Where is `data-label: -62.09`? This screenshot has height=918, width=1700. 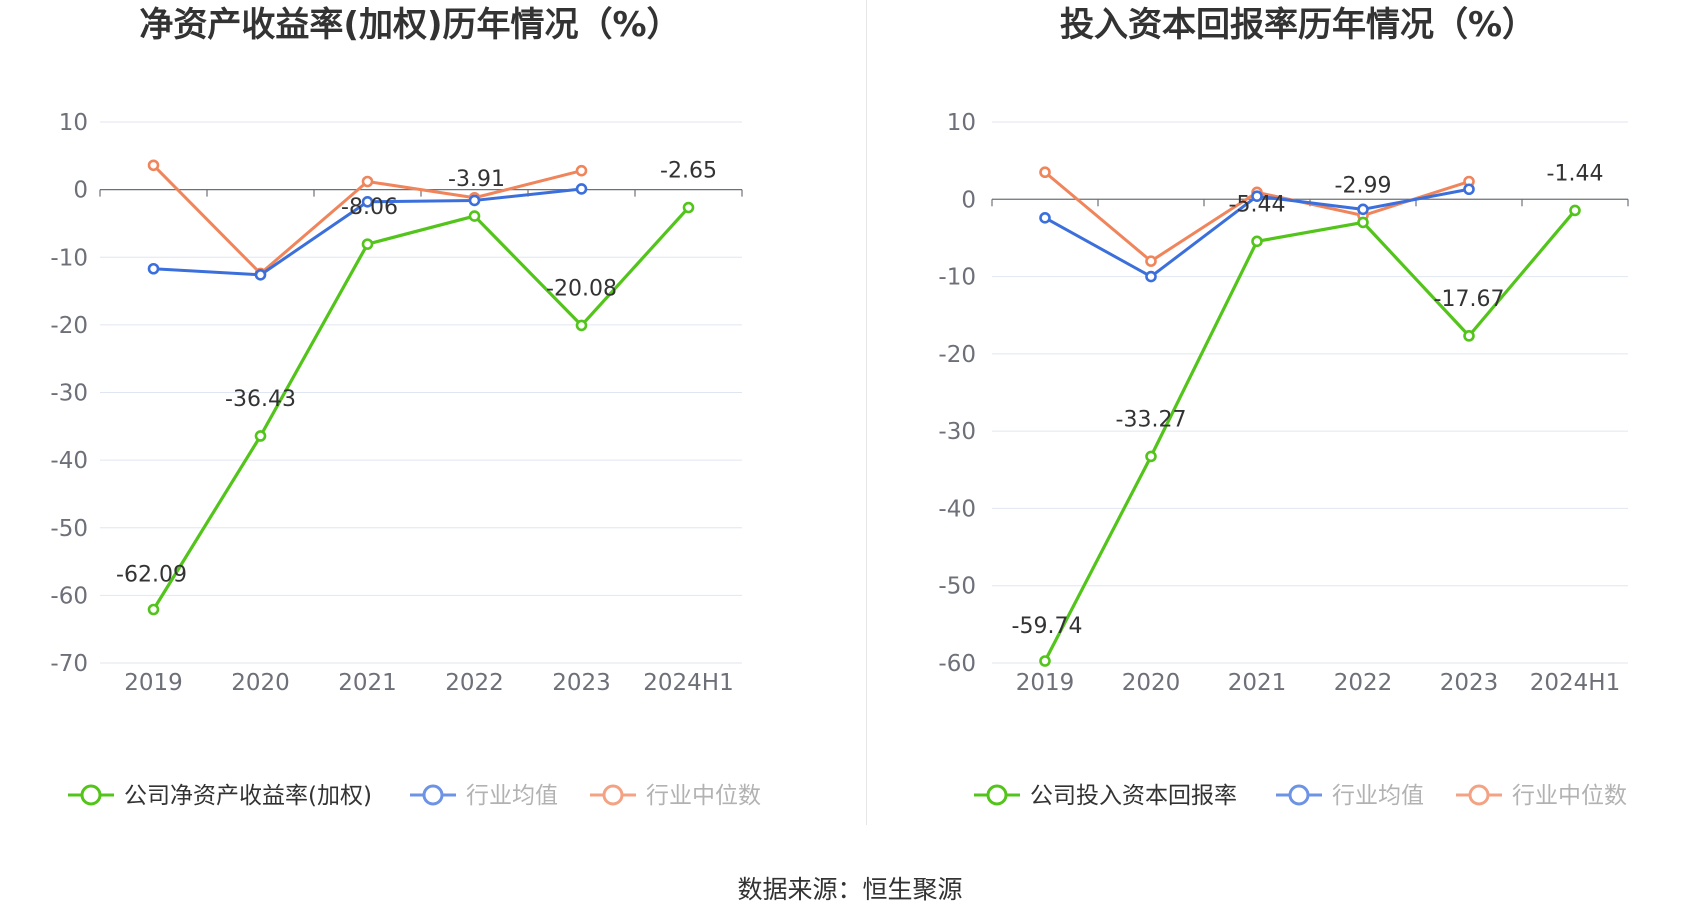 data-label: -62.09 is located at coordinates (151, 575).